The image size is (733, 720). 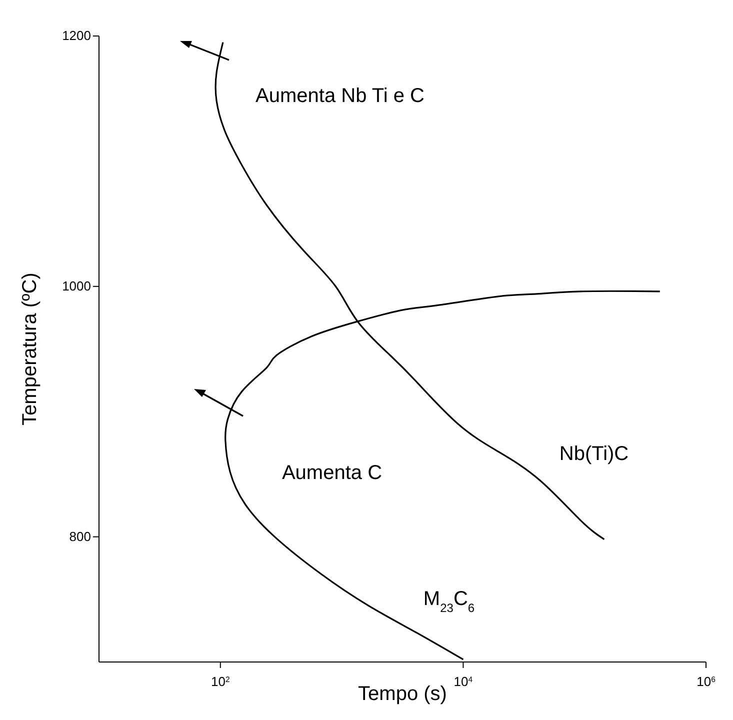 What do you see at coordinates (464, 681) in the screenshot?
I see `x-tick-label: 10$^{4}$` at bounding box center [464, 681].